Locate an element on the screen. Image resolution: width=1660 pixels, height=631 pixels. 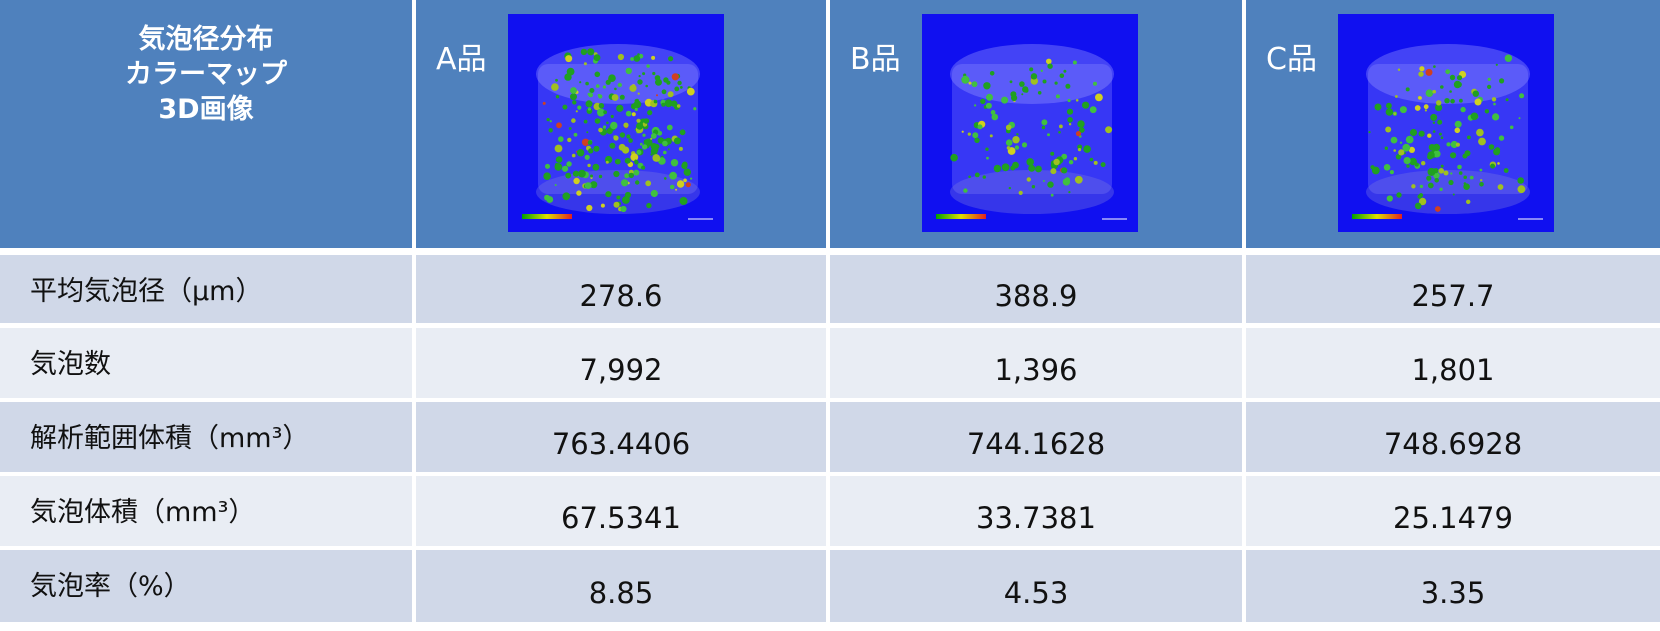
header-cell: A品 is located at coordinates (621, 124).